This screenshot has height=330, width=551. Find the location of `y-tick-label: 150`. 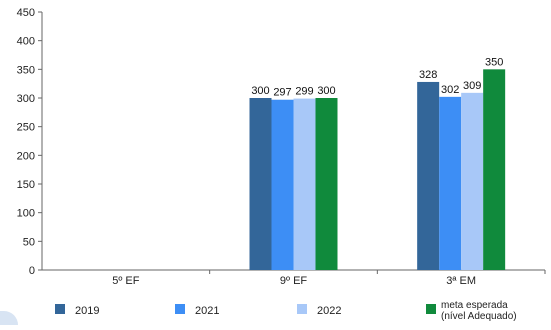

y-tick-label: 150 is located at coordinates (26, 185).